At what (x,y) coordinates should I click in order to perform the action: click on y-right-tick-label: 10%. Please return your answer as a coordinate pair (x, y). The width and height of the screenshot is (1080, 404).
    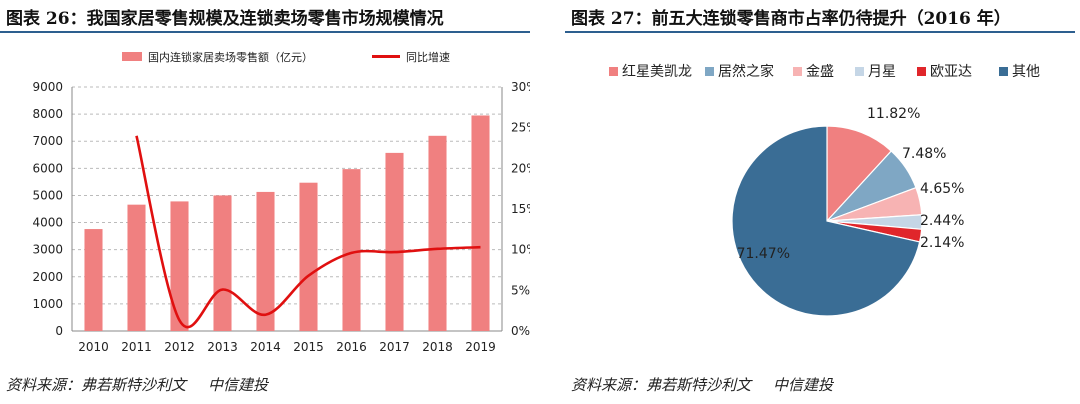
    Looking at the image, I should click on (520, 250).